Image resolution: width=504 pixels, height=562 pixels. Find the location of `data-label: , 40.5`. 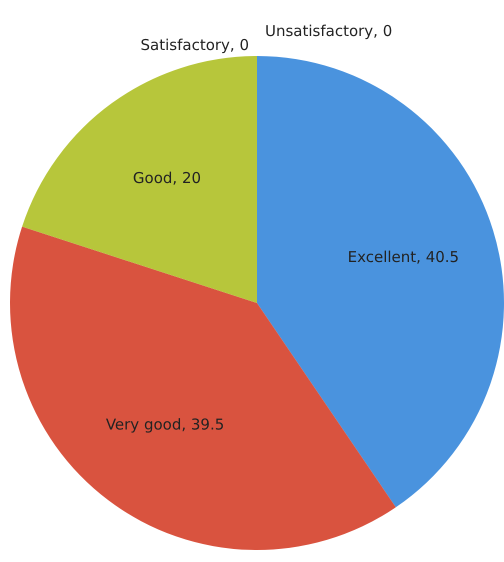

data-label: , 40.5 is located at coordinates (438, 257).